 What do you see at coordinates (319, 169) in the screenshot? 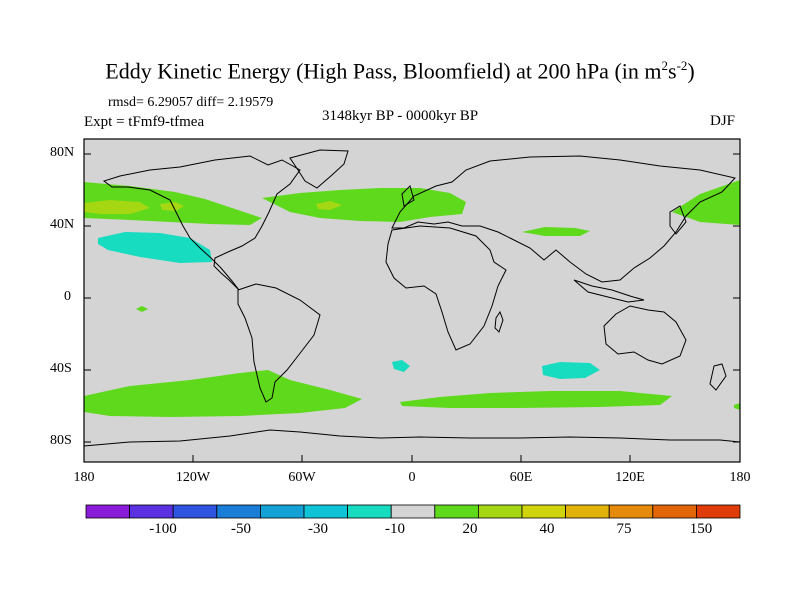
I see `greenland-outline` at bounding box center [319, 169].